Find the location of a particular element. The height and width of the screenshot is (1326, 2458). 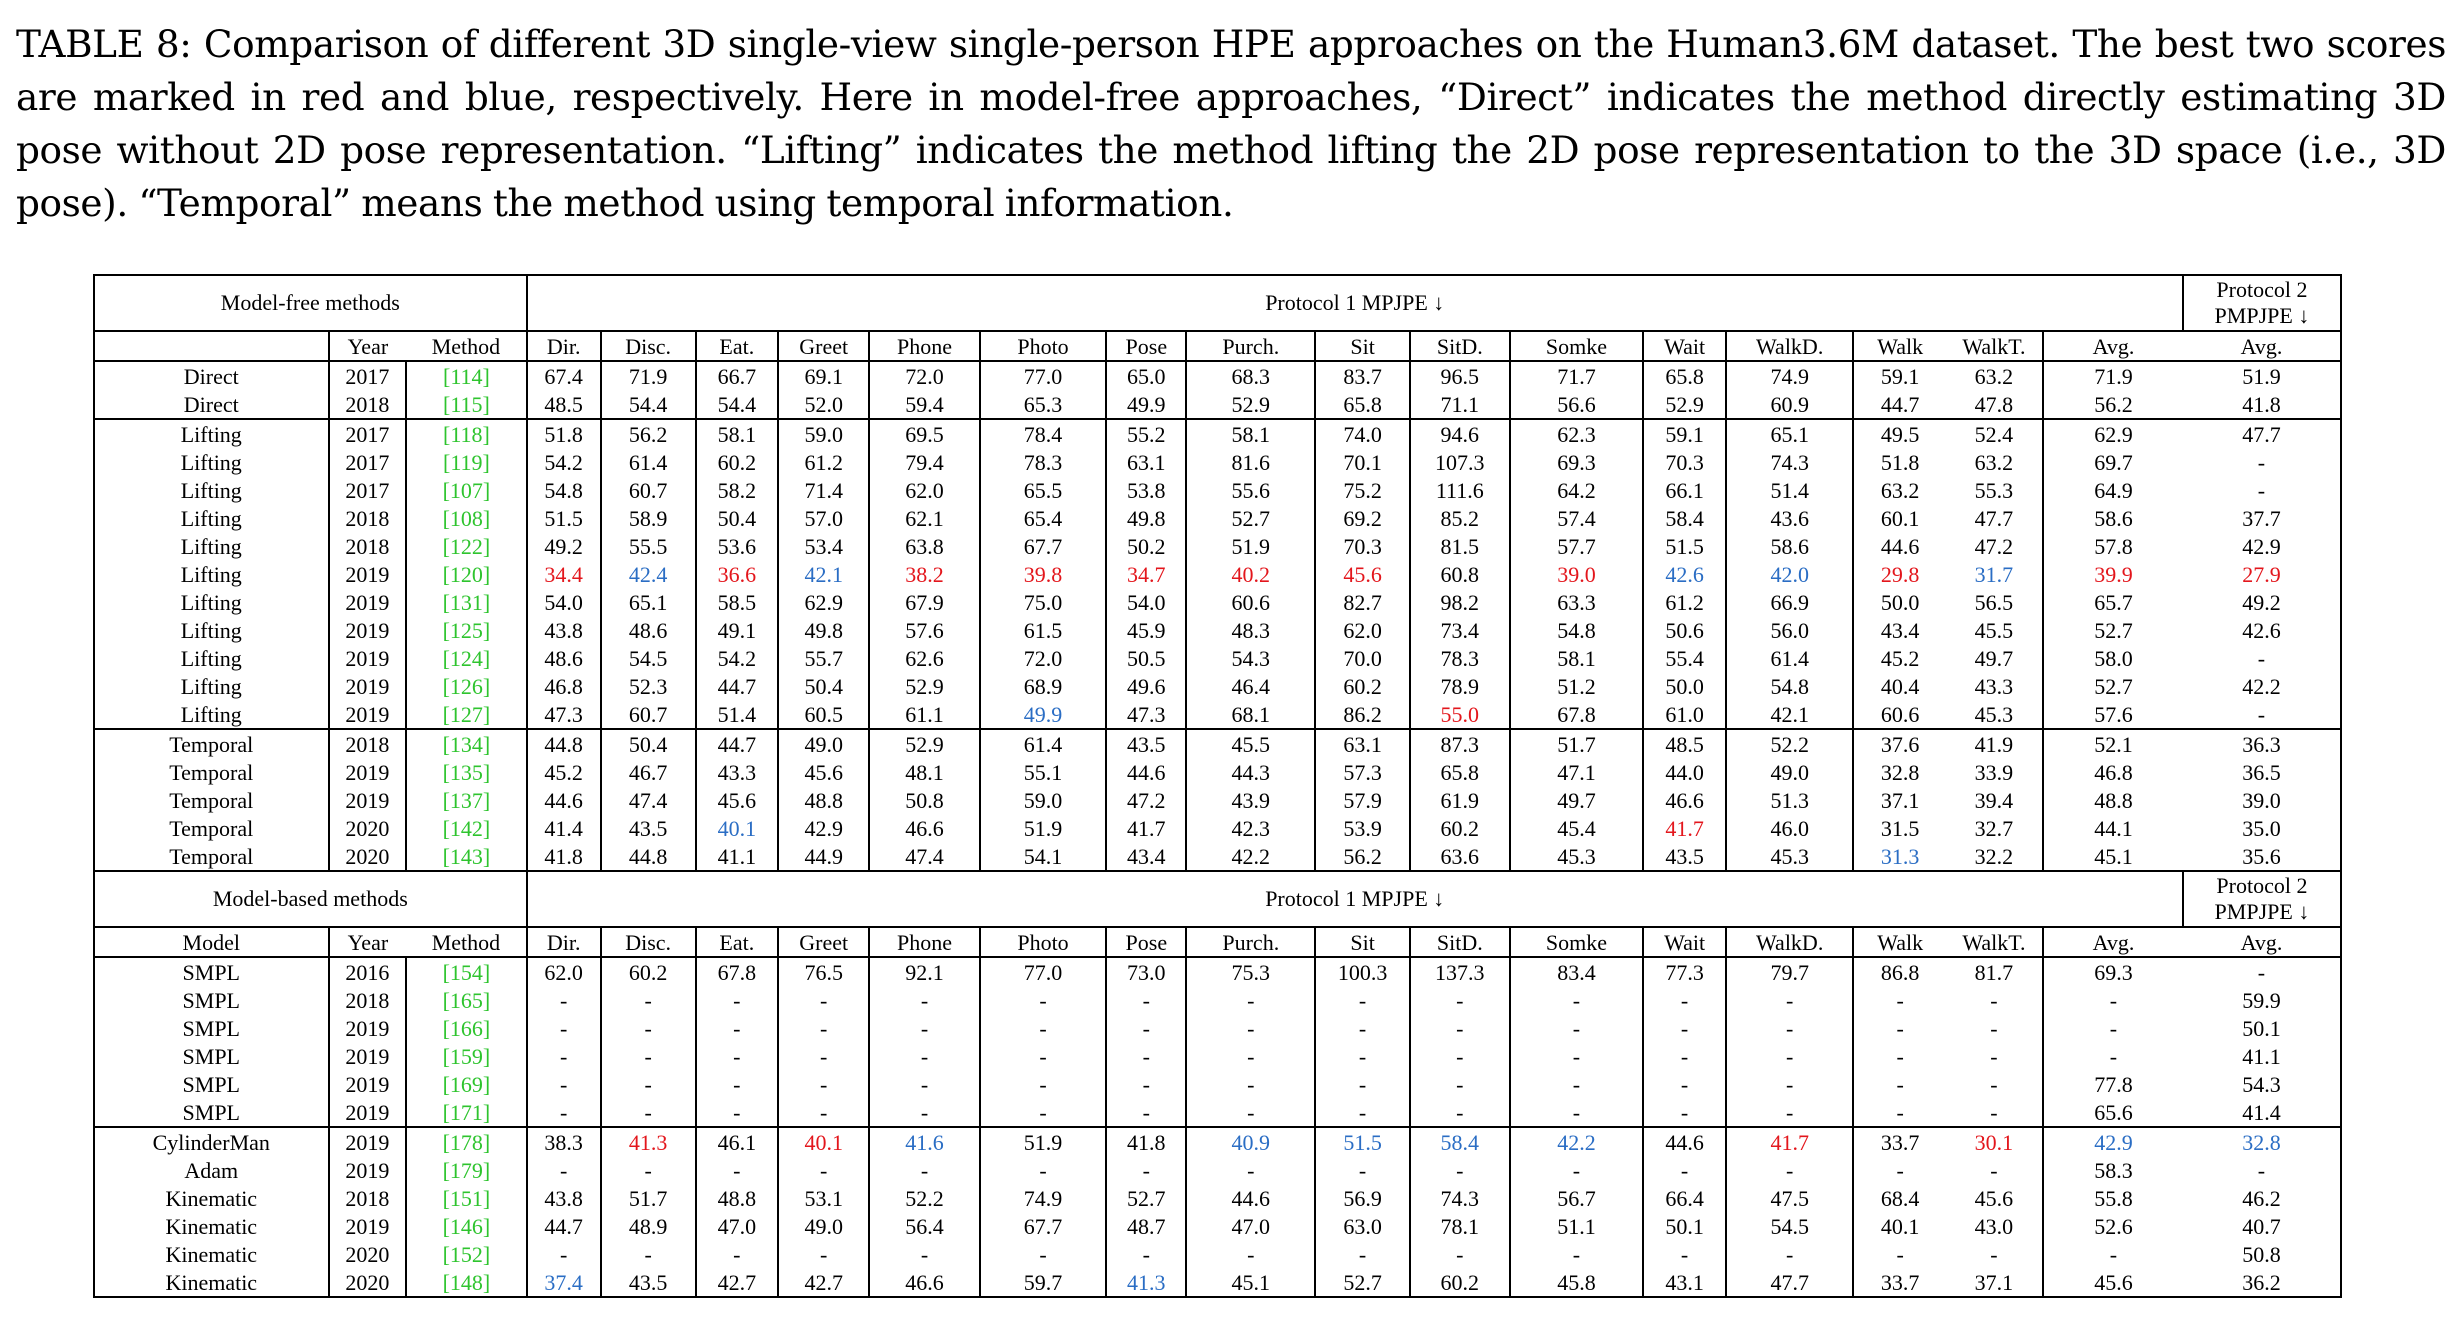

method-ref: [107] is located at coordinates (466, 490).